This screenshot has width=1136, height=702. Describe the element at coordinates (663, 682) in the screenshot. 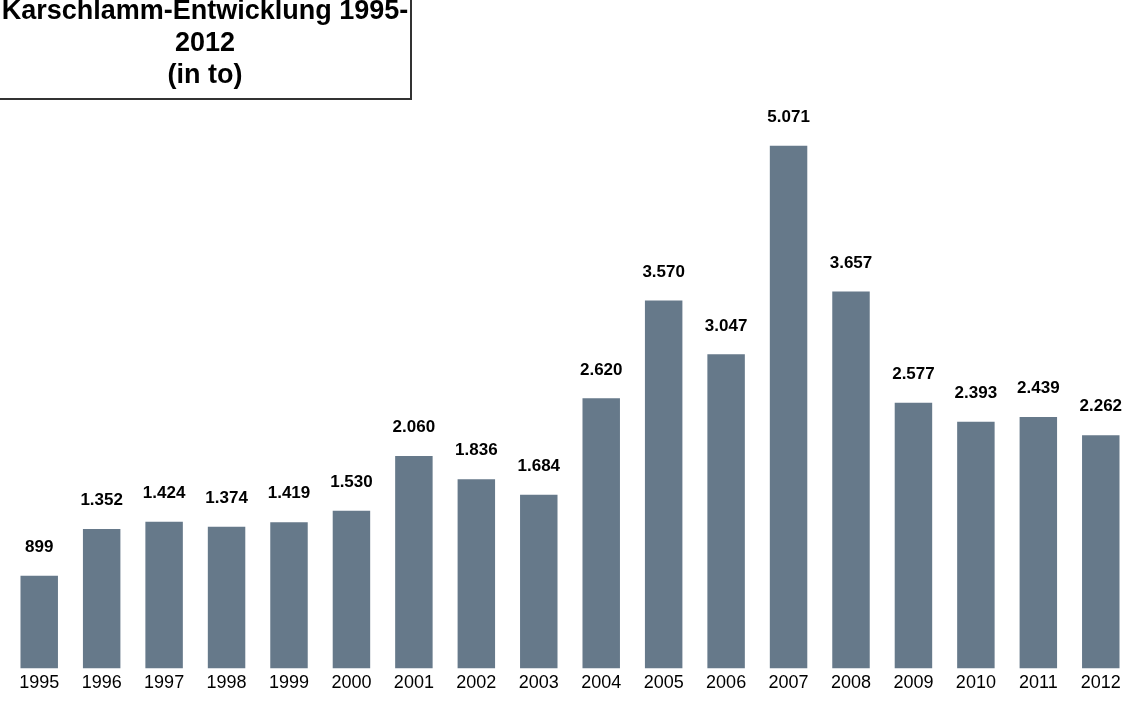

I see `x-tick-label: 2005` at that location.